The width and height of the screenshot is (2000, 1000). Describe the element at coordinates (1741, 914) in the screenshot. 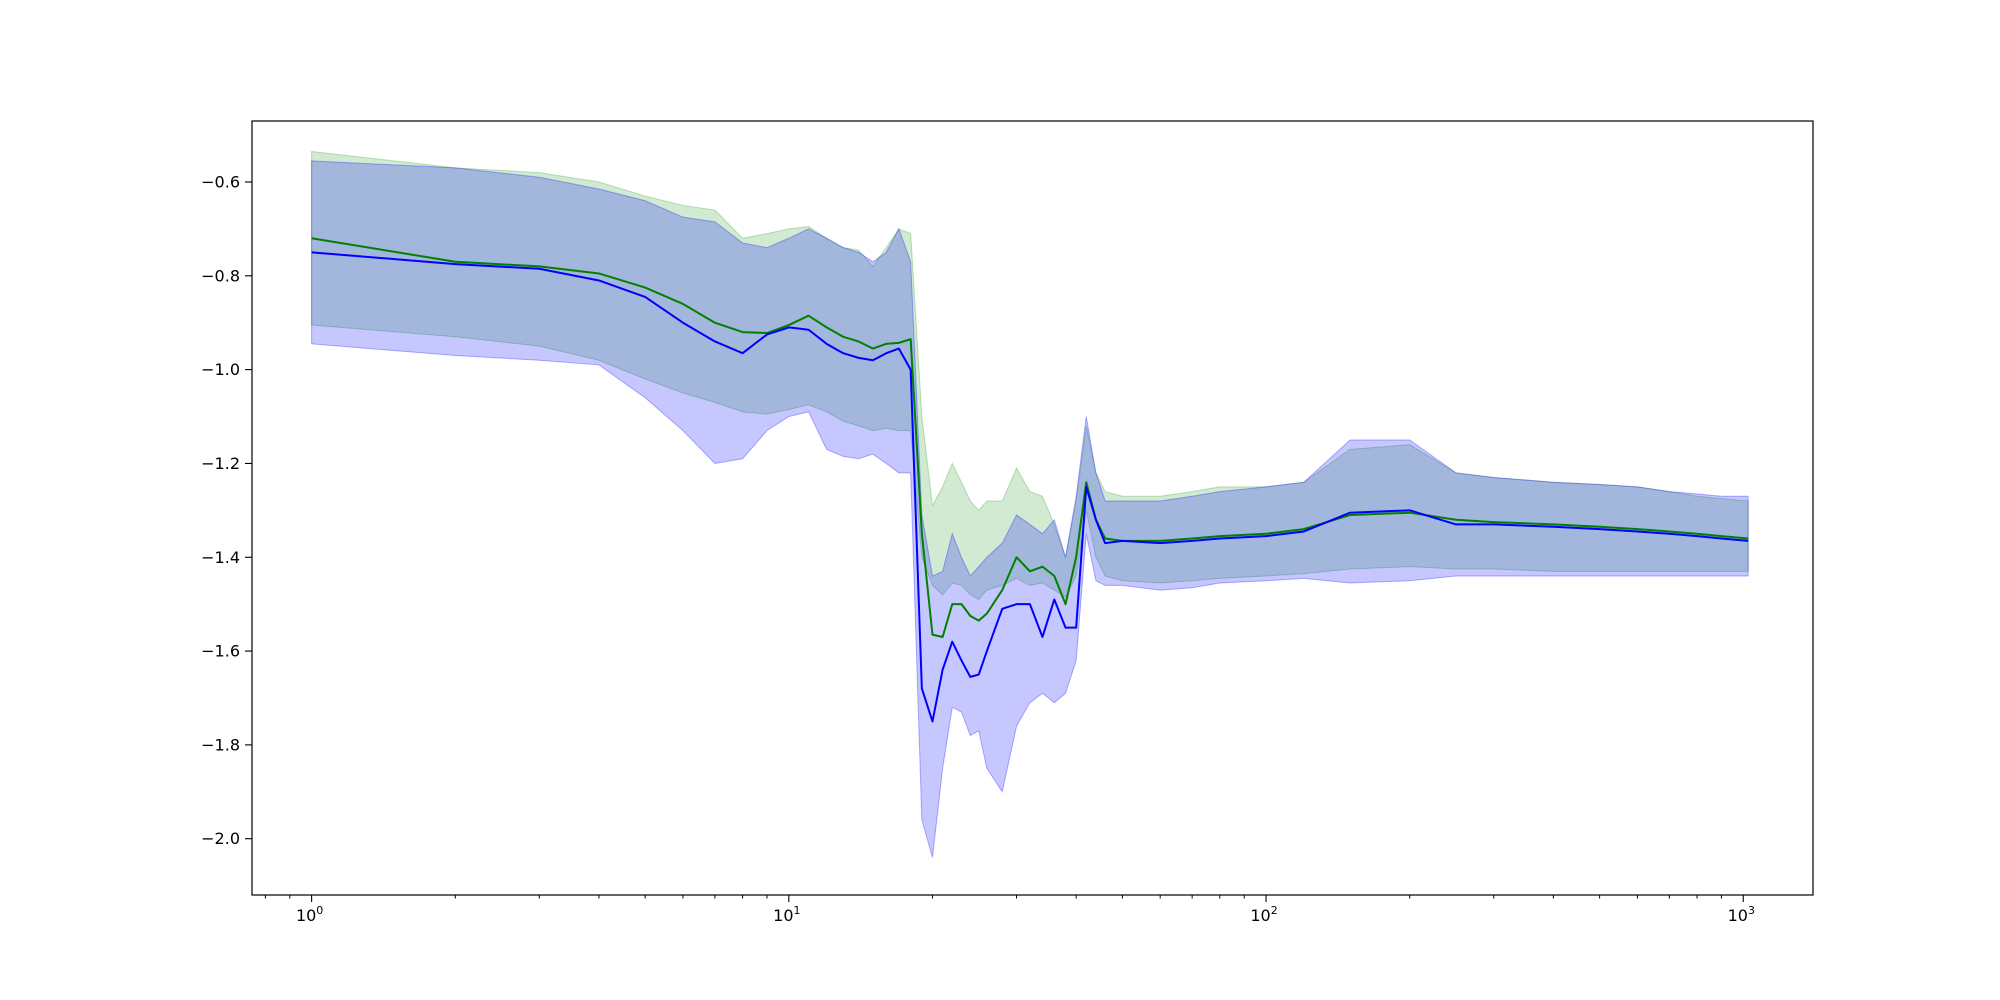

I see `x-tick-label: 10³` at that location.